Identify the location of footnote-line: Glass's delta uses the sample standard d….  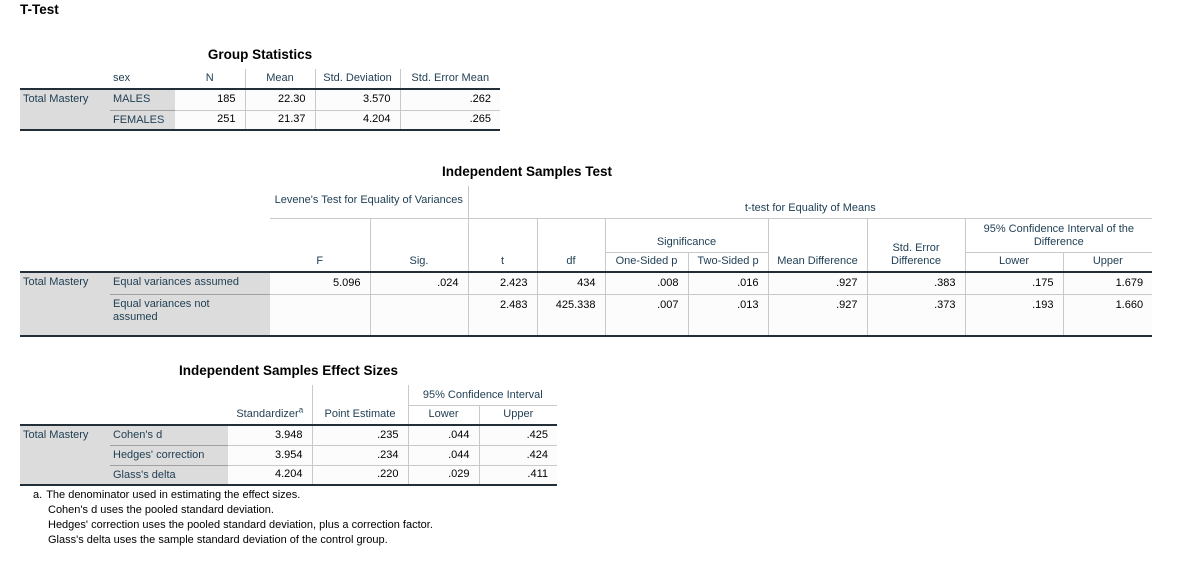
(218, 540).